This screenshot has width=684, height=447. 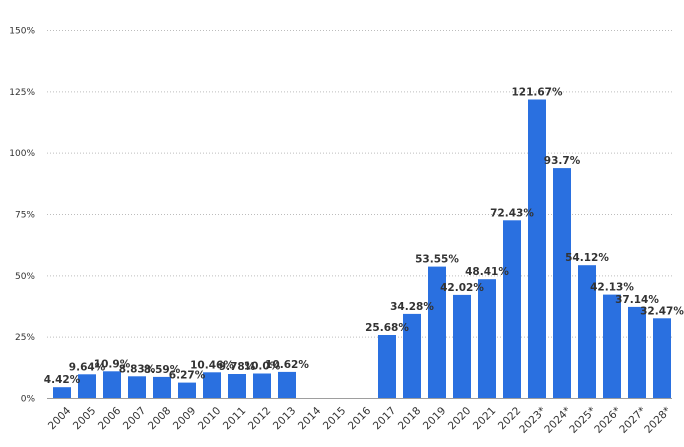 I want to click on y-tick-label: 150%, so click(x=22, y=32).